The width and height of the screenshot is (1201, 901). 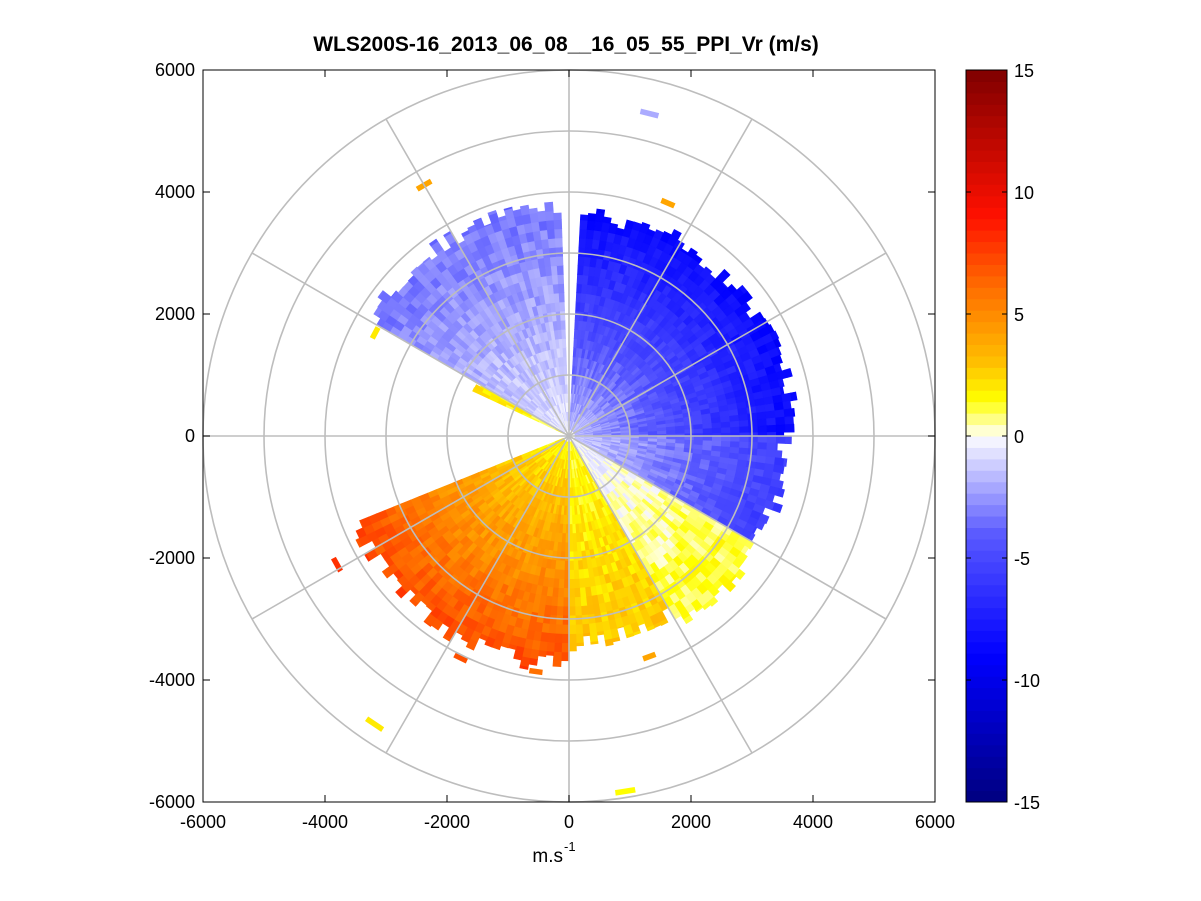 What do you see at coordinates (1024, 71) in the screenshot?
I see `colorbar-tick-label: 15` at bounding box center [1024, 71].